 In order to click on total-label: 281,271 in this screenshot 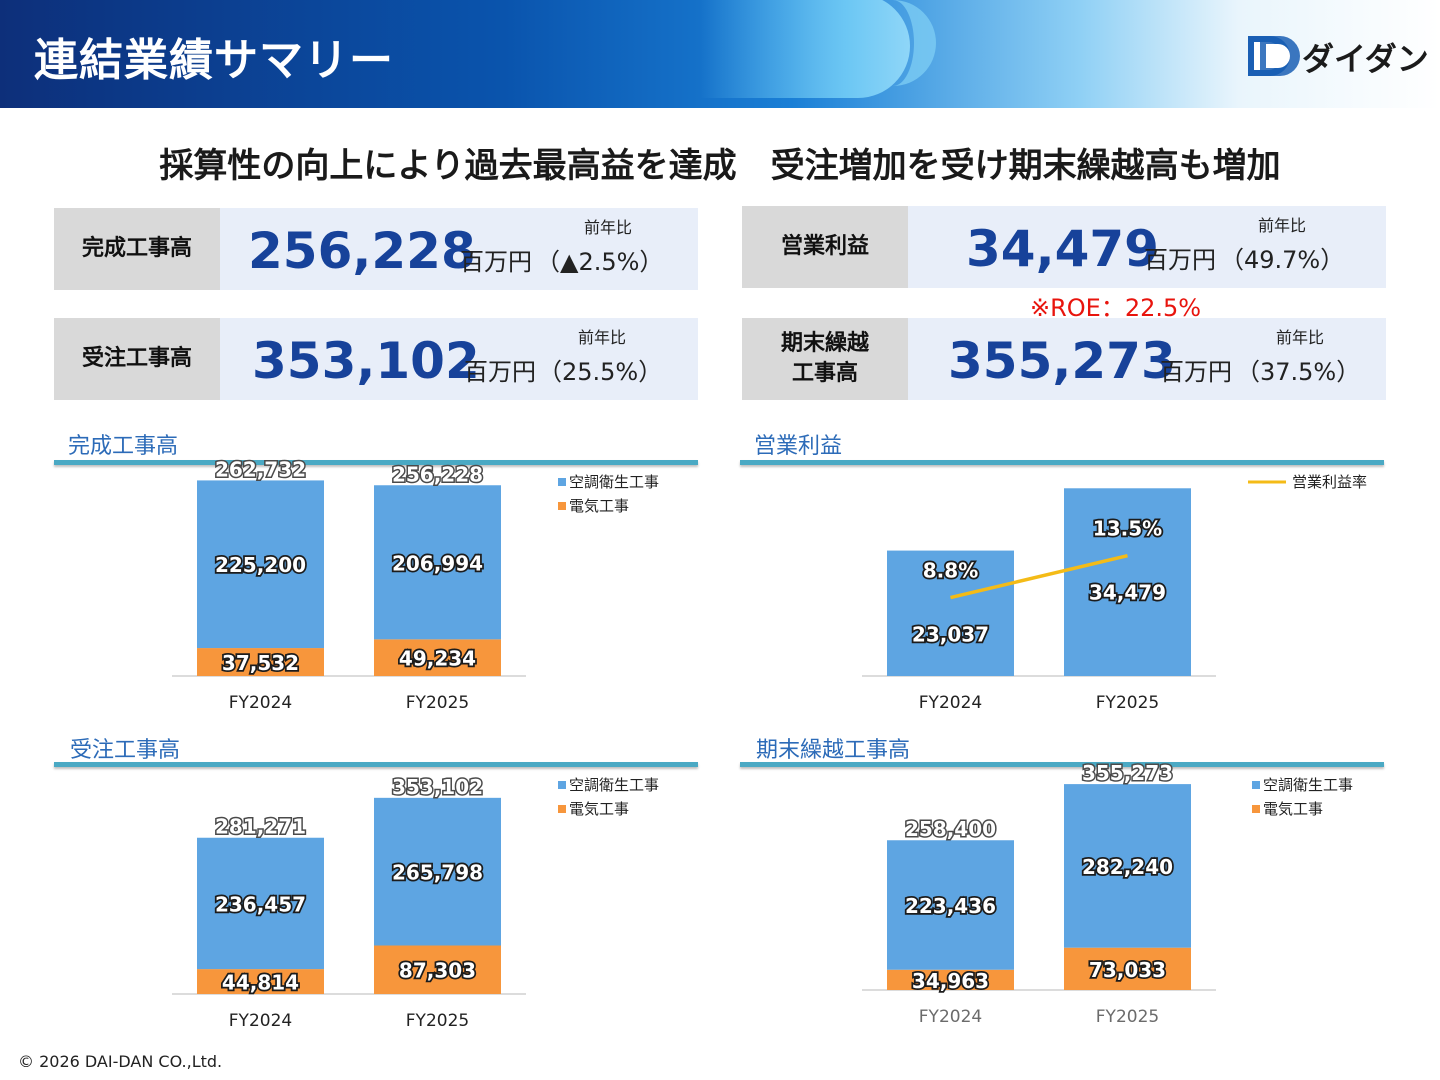, I will do `click(260, 827)`.